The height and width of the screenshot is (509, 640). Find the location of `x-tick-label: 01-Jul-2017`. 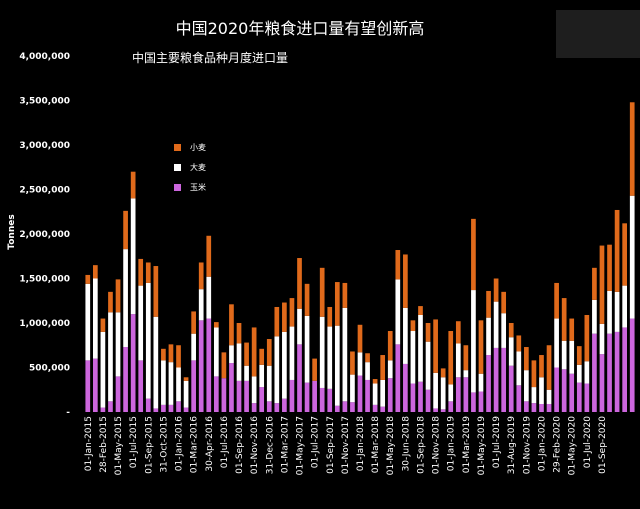

x-tick-label: 01-Jul-2017 is located at coordinates (316, 442).